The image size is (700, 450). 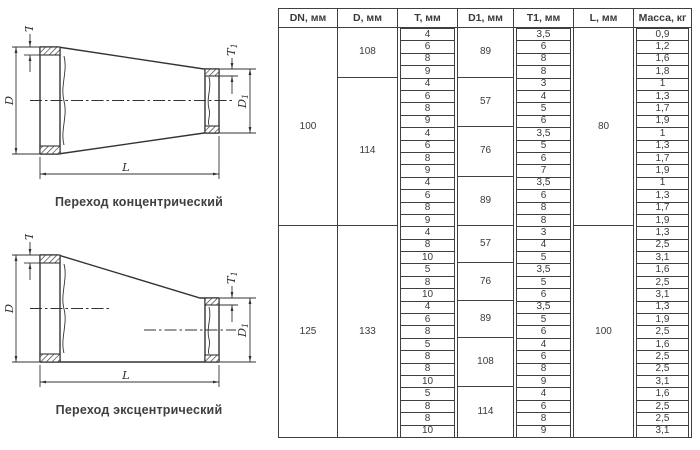 I want to click on t1-cell: 8, so click(x=543, y=59).